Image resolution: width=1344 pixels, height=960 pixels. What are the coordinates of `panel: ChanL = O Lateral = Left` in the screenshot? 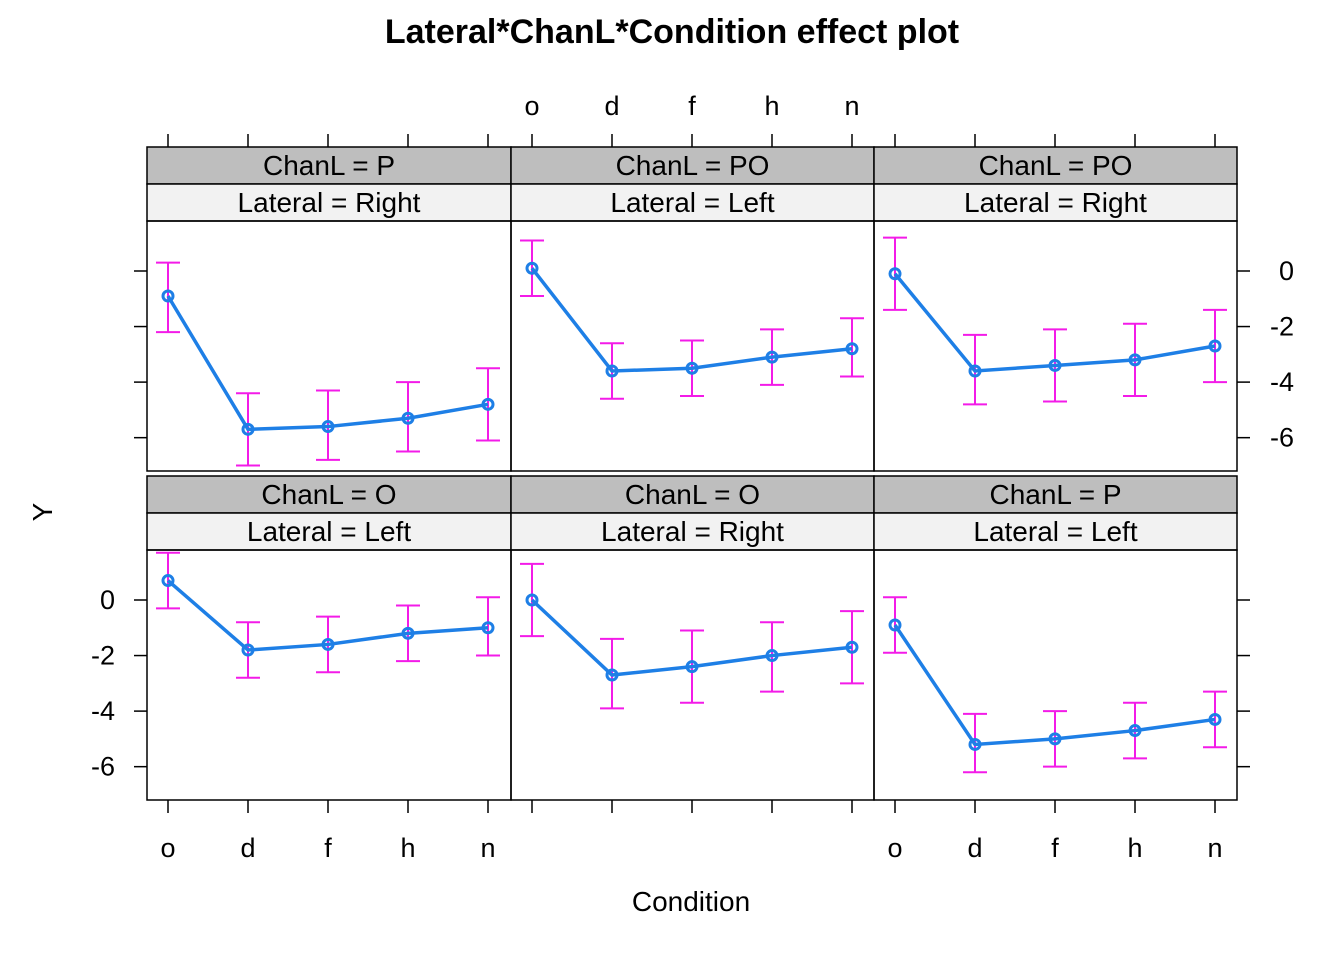 It's located at (329, 638).